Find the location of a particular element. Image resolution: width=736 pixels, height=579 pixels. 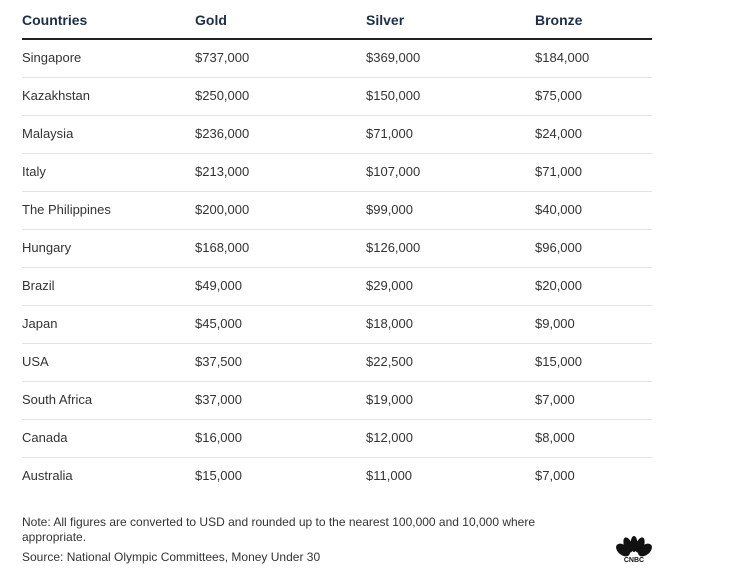

value-cell: $20,000 is located at coordinates (558, 285).